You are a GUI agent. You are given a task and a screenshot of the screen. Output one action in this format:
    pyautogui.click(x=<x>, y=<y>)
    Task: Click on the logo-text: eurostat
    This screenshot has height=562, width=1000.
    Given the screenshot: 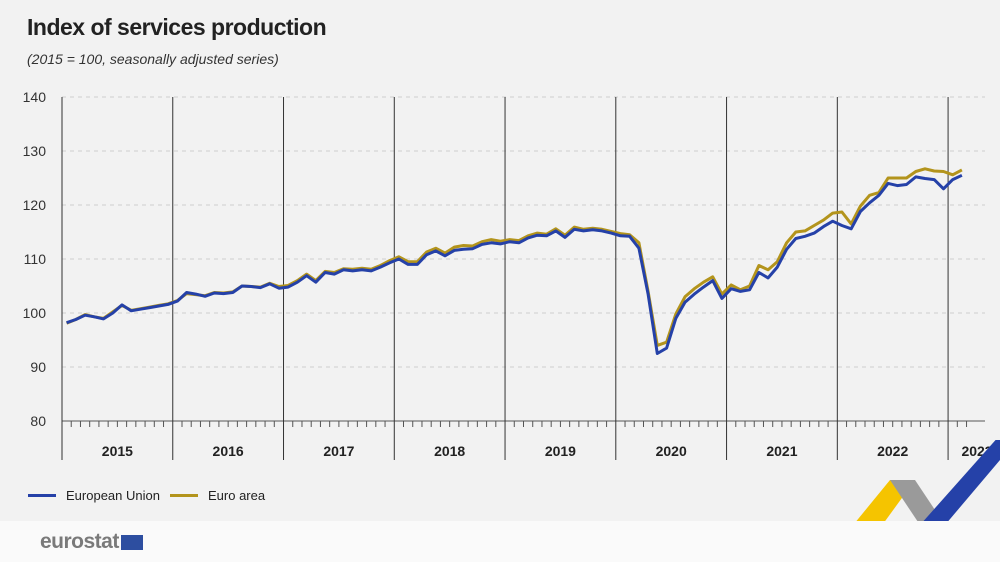 What is the action you would take?
    pyautogui.click(x=79, y=541)
    